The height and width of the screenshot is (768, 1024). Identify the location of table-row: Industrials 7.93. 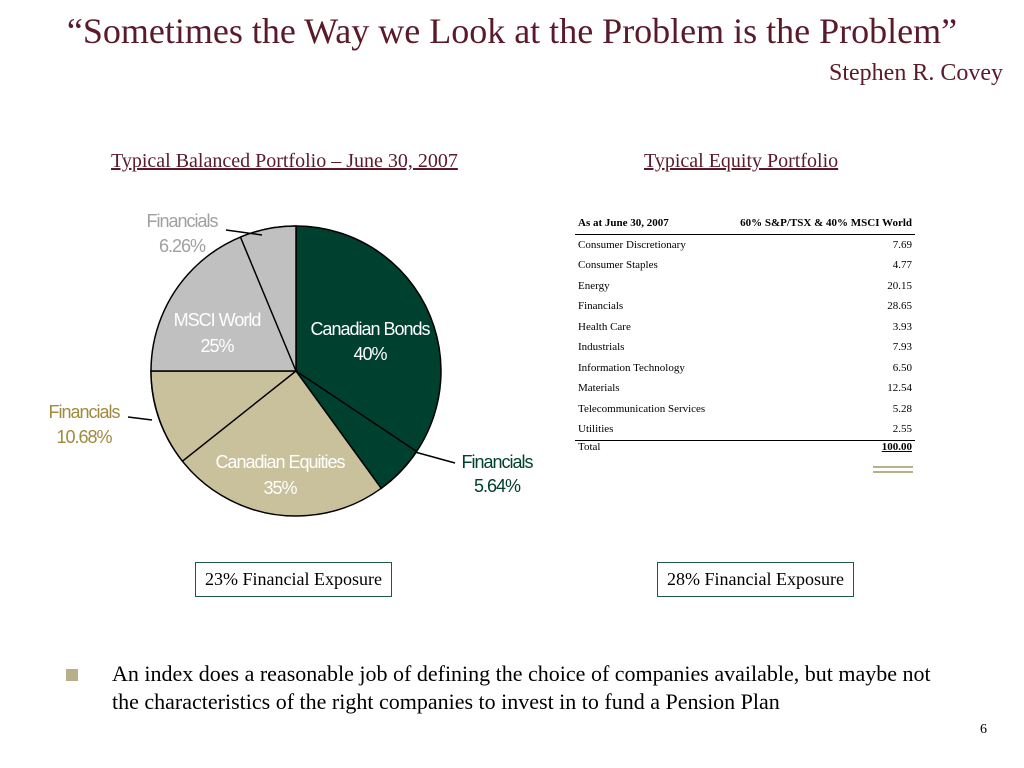
(745, 347).